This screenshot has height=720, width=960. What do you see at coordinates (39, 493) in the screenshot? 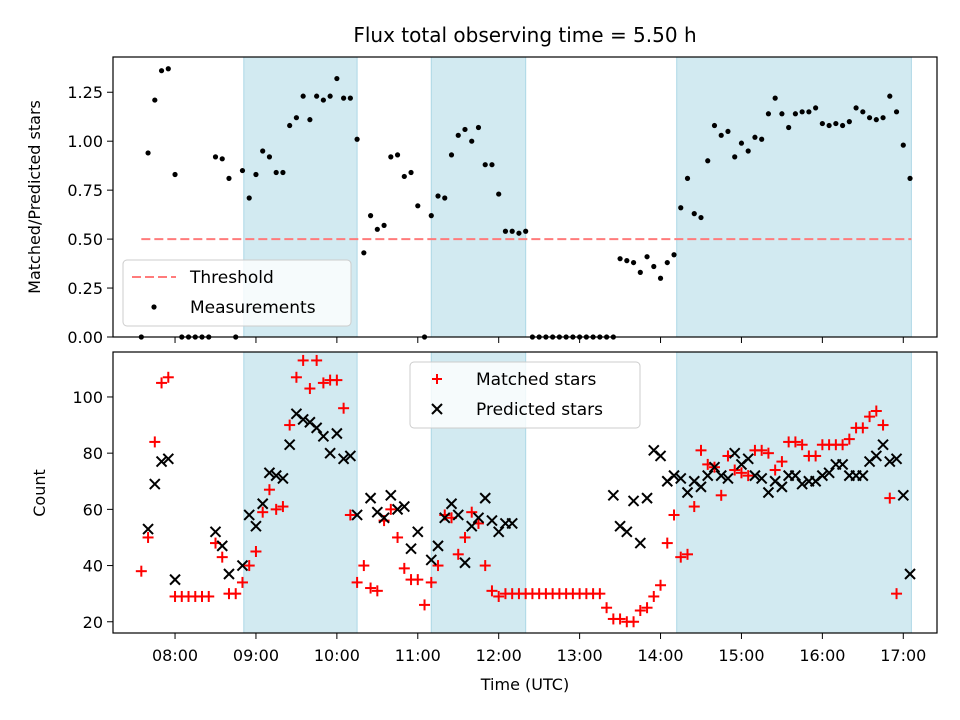
I see `bottom-y-axis-label: Count` at bounding box center [39, 493].